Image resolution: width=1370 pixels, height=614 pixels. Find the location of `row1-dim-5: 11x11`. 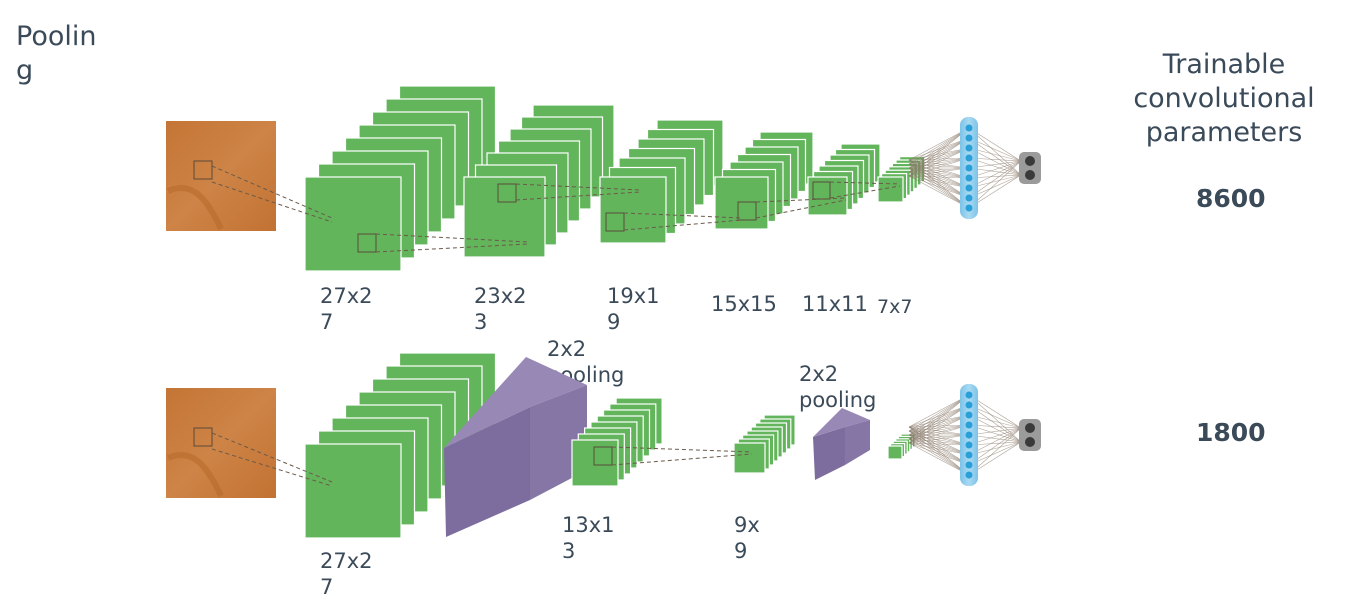

row1-dim-5: 11x11 is located at coordinates (835, 304).